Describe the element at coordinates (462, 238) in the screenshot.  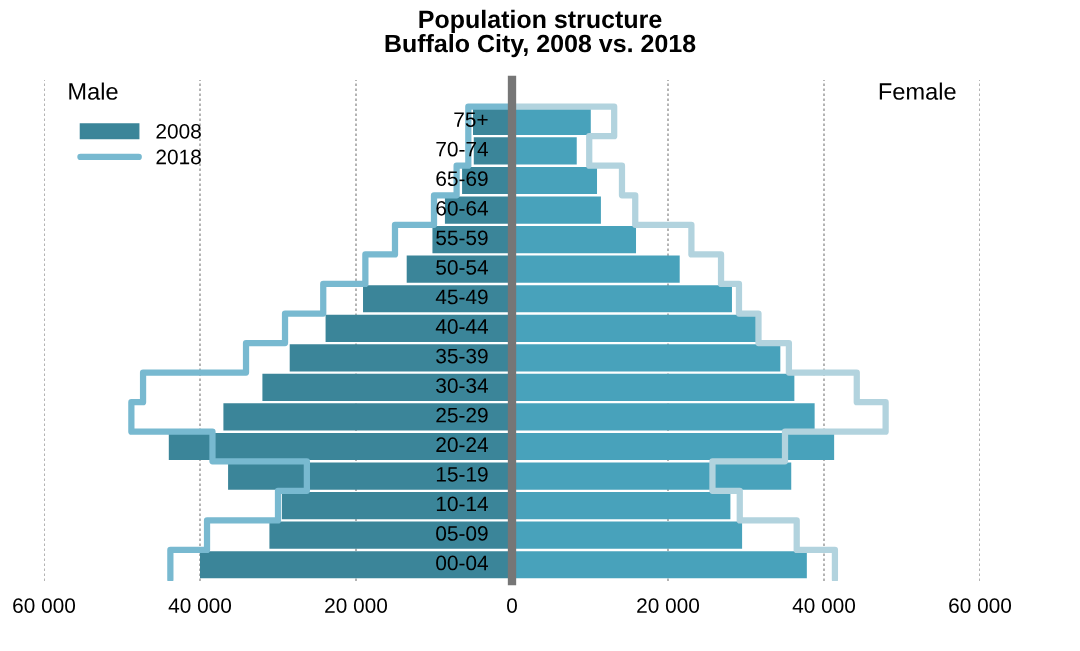
I see `y-tick-label: 55-59` at that location.